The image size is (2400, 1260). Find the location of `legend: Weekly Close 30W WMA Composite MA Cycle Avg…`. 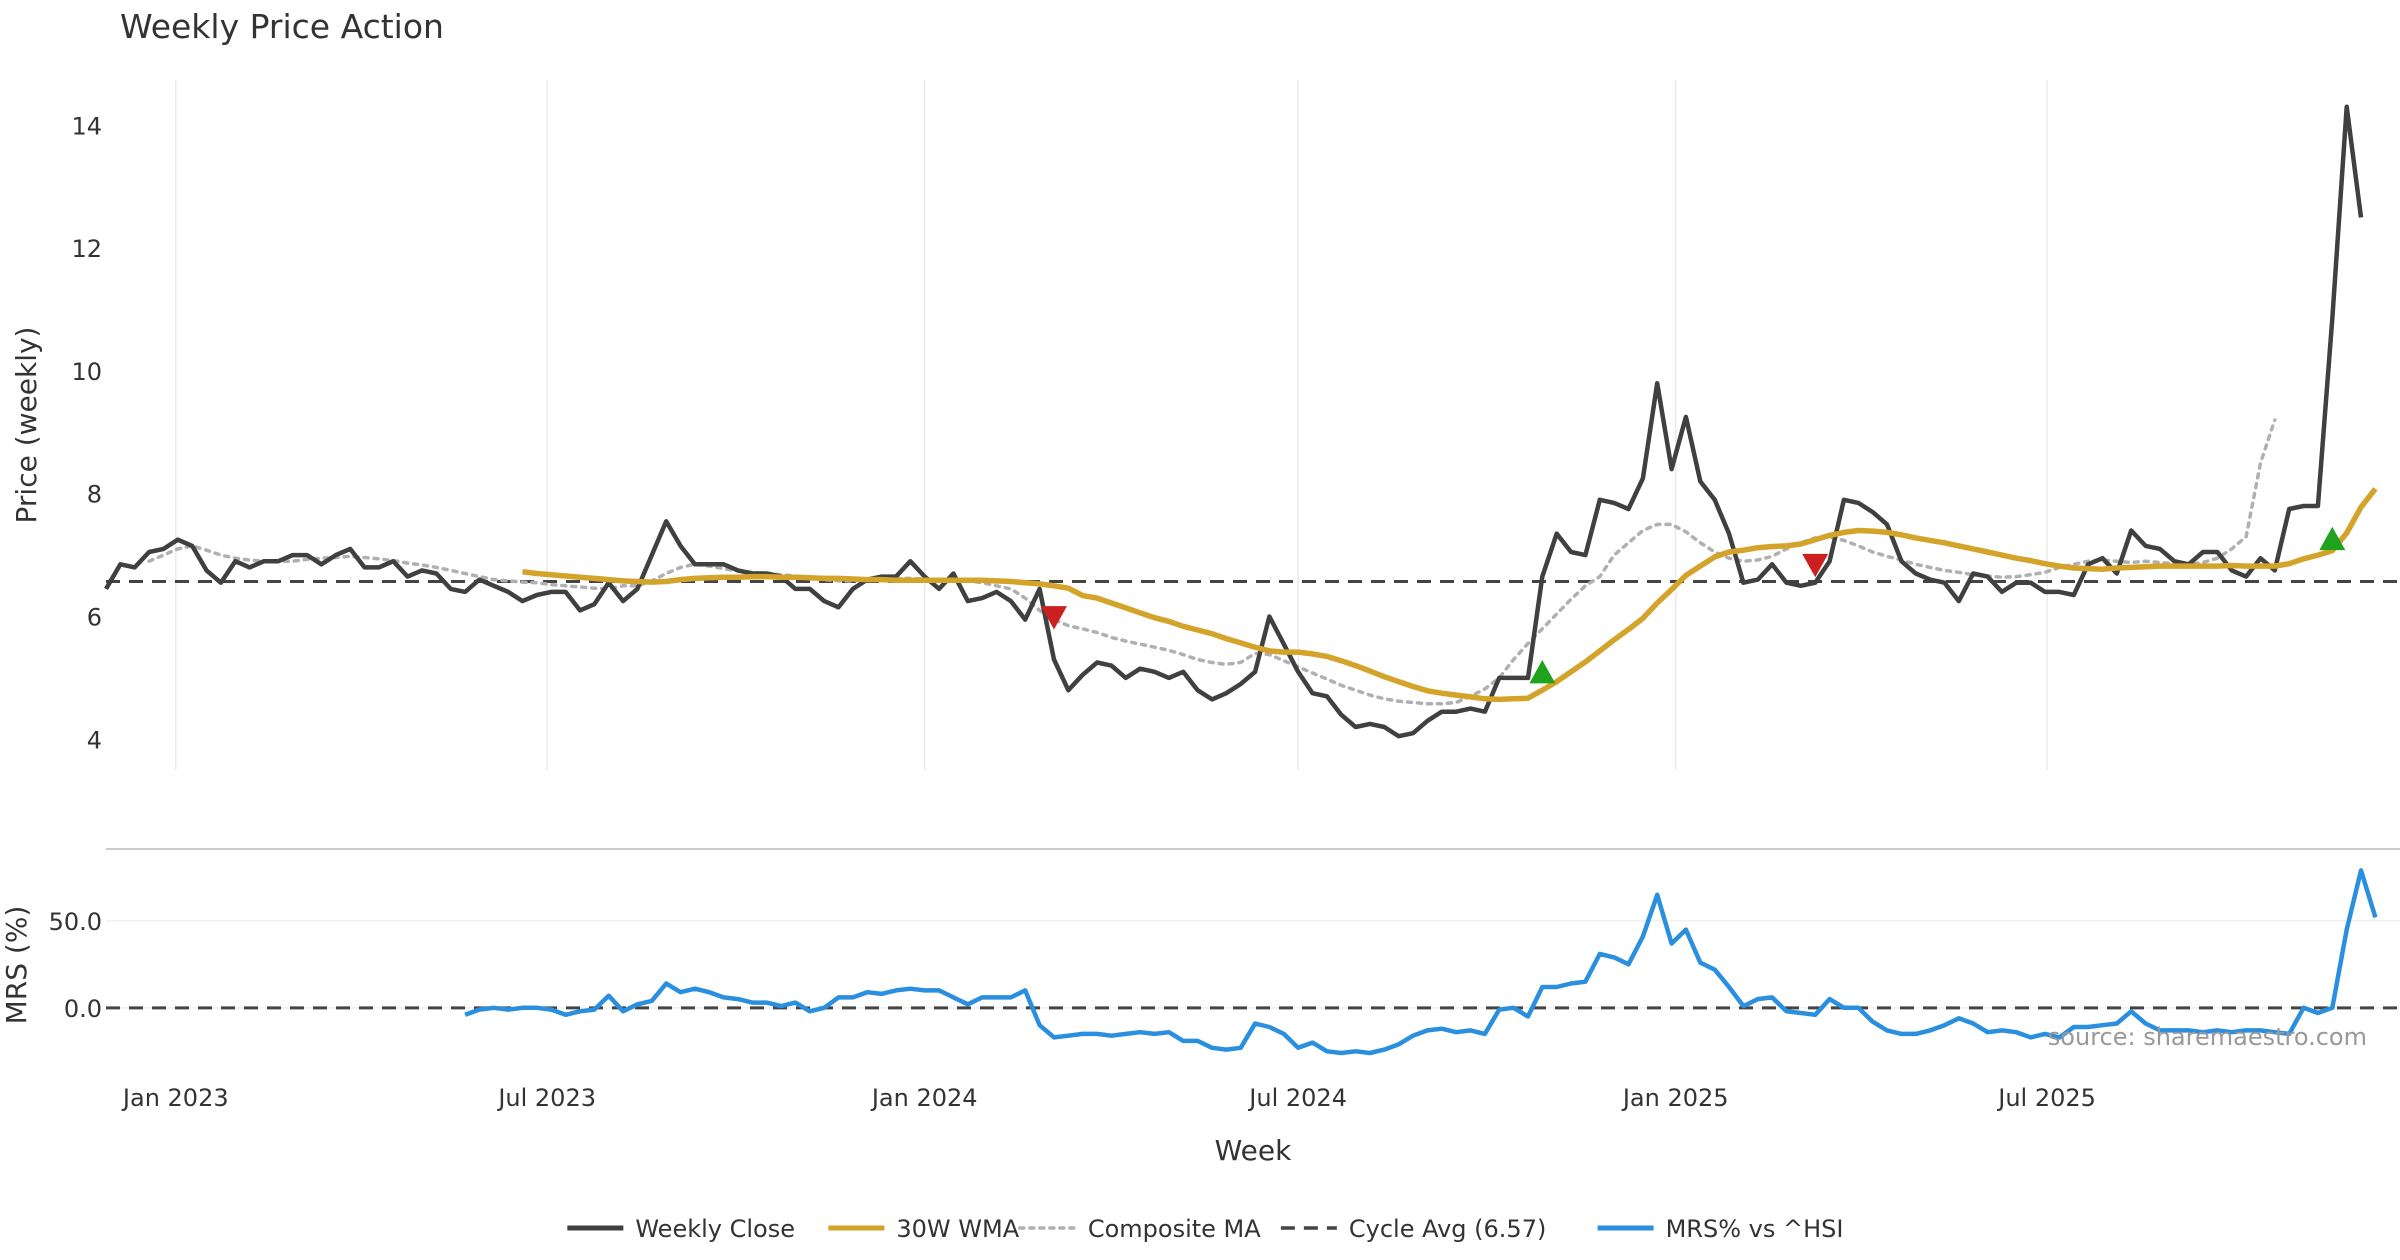

legend: Weekly Close 30W WMA Composite MA Cycle Avg… is located at coordinates (1205, 1229).